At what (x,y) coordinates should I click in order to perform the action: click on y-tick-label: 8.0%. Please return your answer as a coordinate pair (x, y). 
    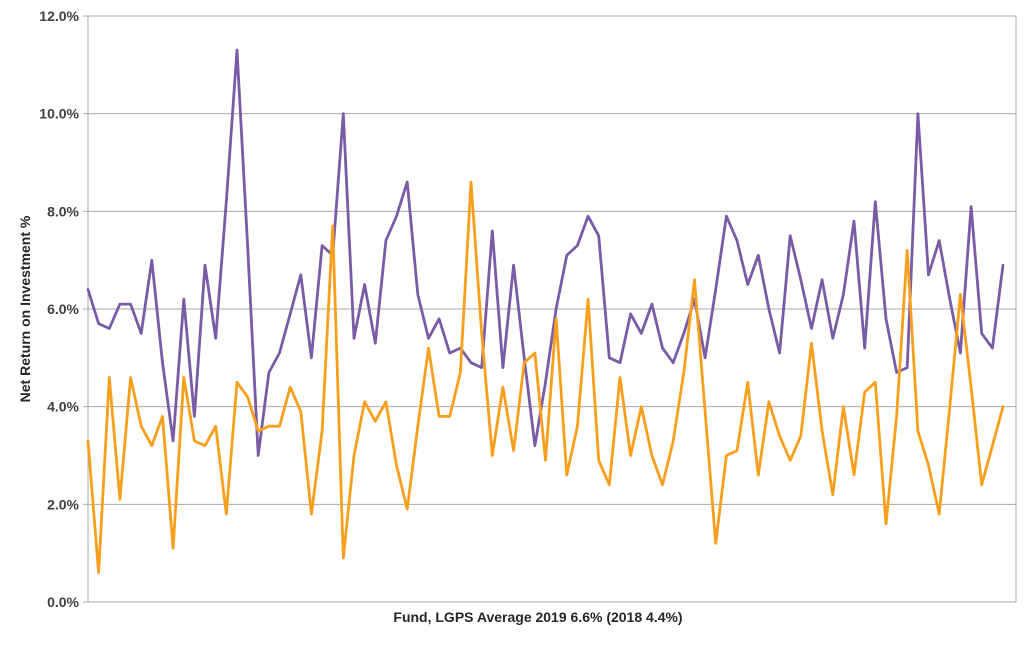
    Looking at the image, I should click on (63, 211).